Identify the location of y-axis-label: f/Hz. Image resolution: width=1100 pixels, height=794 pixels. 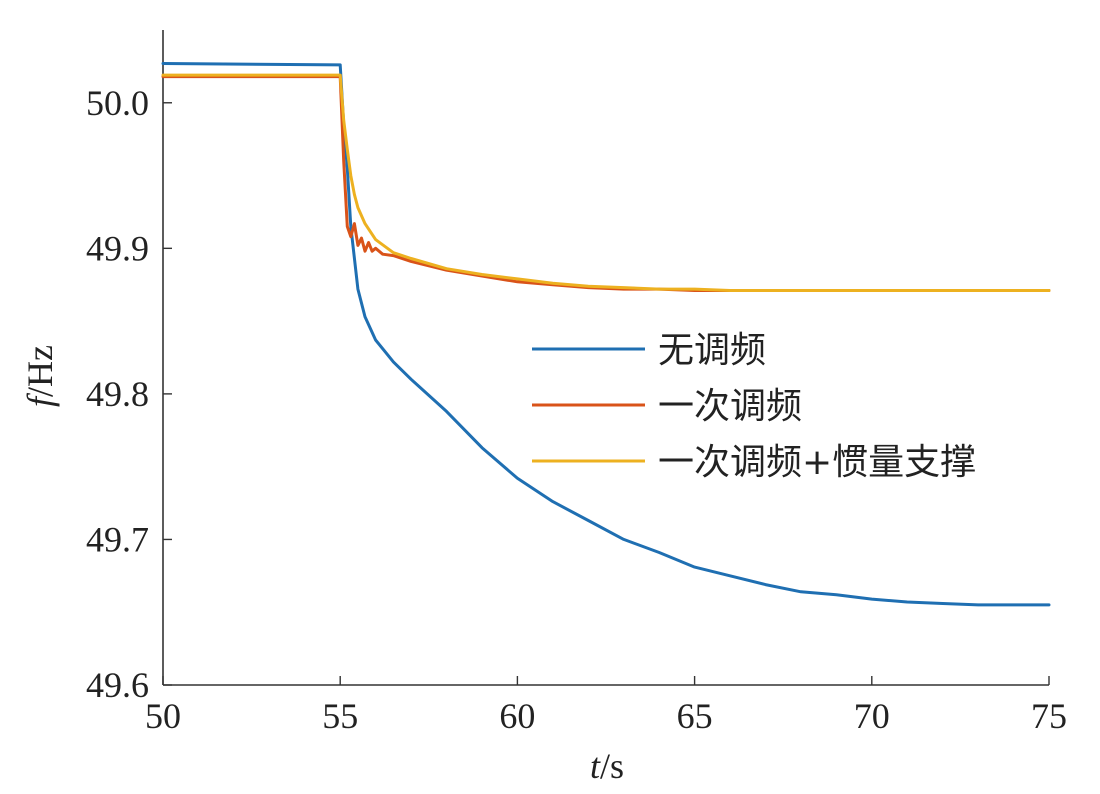
(40, 376).